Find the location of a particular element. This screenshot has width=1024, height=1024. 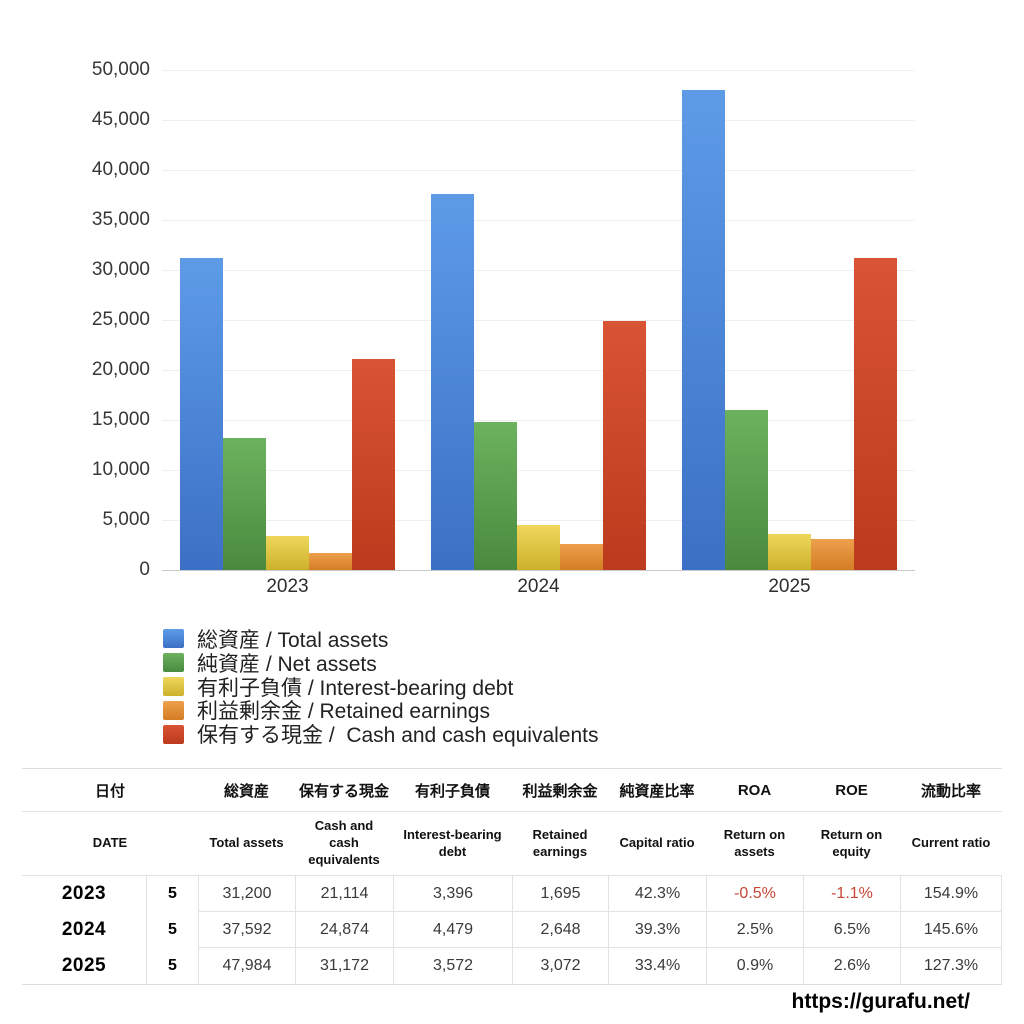

bar-2025-interest-bearing-debt is located at coordinates (789, 552).